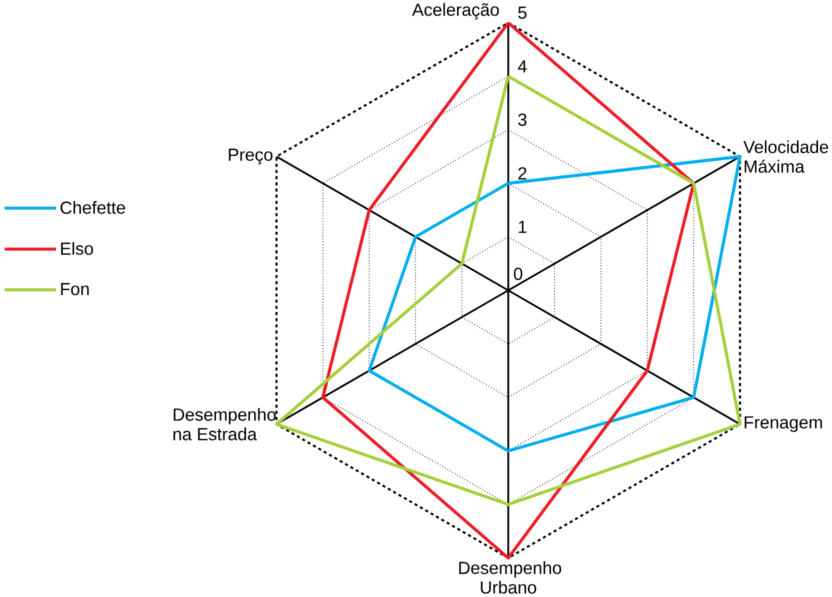 The image size is (832, 597). What do you see at coordinates (522, 12) in the screenshot?
I see `y-tick-label: 5` at bounding box center [522, 12].